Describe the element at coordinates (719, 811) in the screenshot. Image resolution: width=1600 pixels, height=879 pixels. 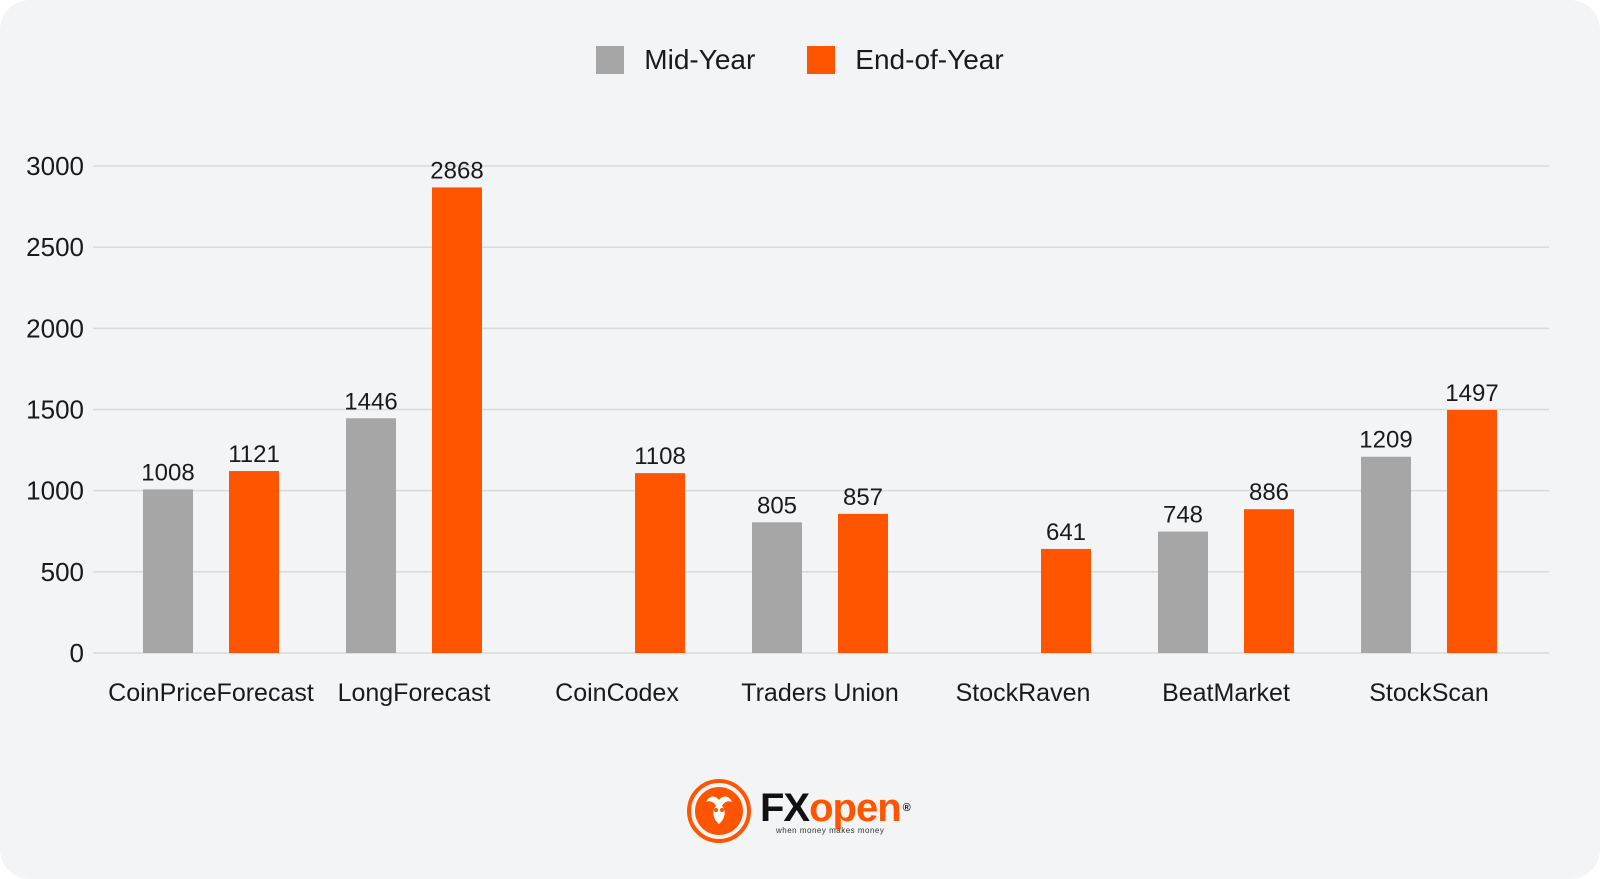
I see `bull-emblem-icon` at that location.